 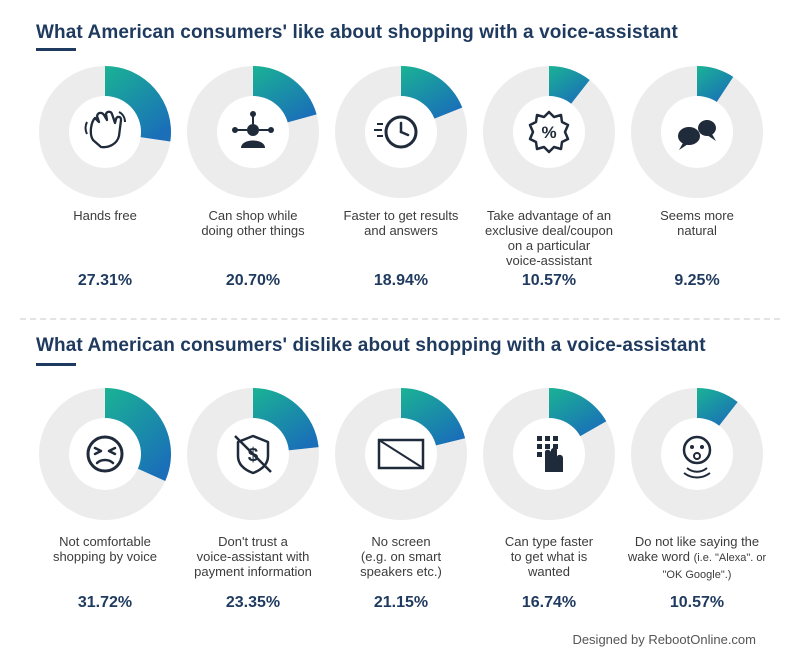 I want to click on wake-word-face-icon, so click(x=697, y=457).